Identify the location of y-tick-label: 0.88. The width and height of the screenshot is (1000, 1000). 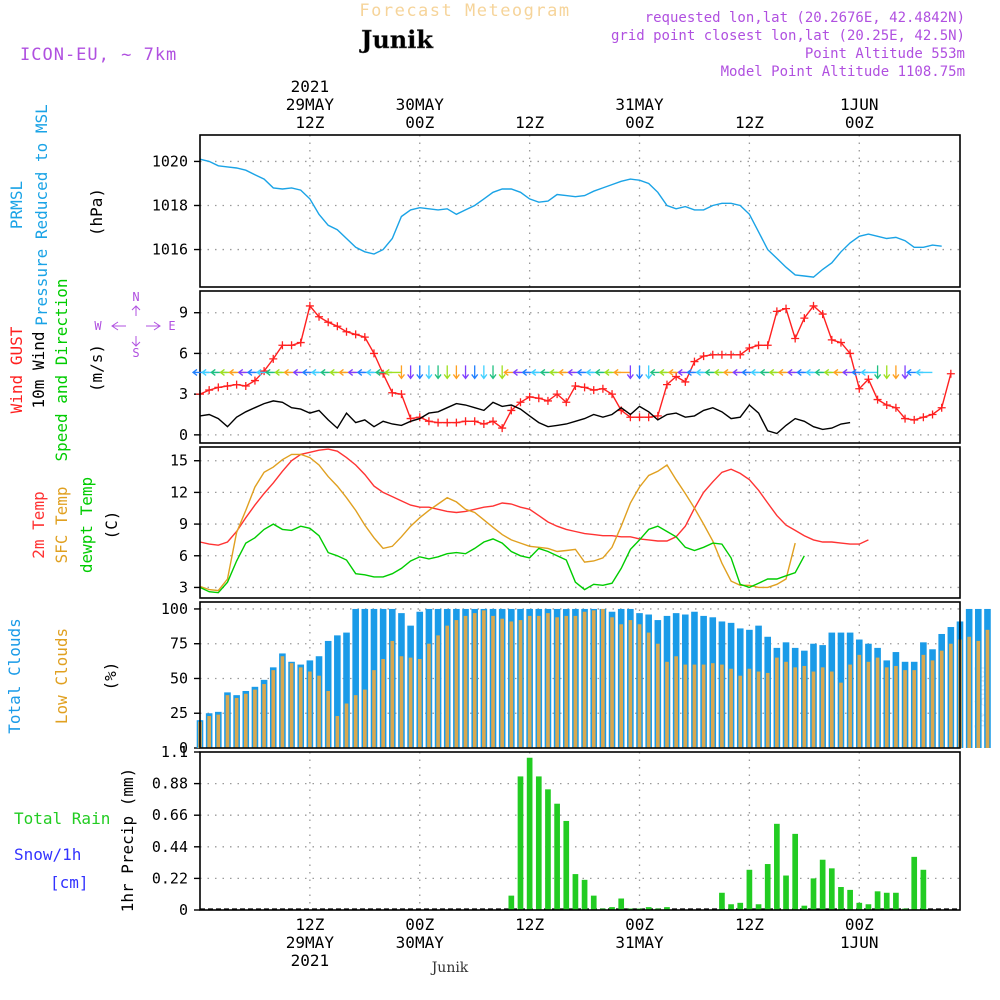
(170, 784).